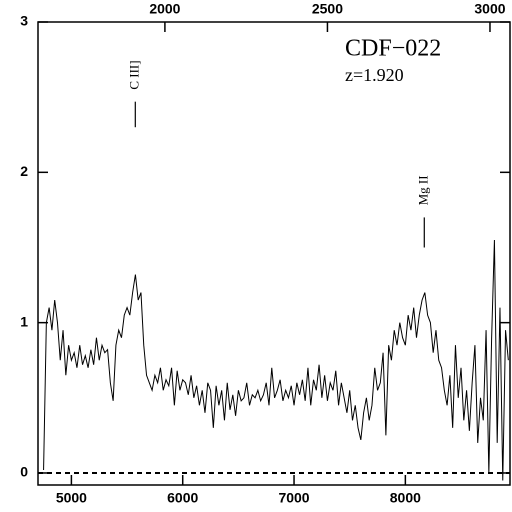 Image resolution: width=512 pixels, height=512 pixels. What do you see at coordinates (393, 49) in the screenshot?
I see `chart-title: CDF−022` at bounding box center [393, 49].